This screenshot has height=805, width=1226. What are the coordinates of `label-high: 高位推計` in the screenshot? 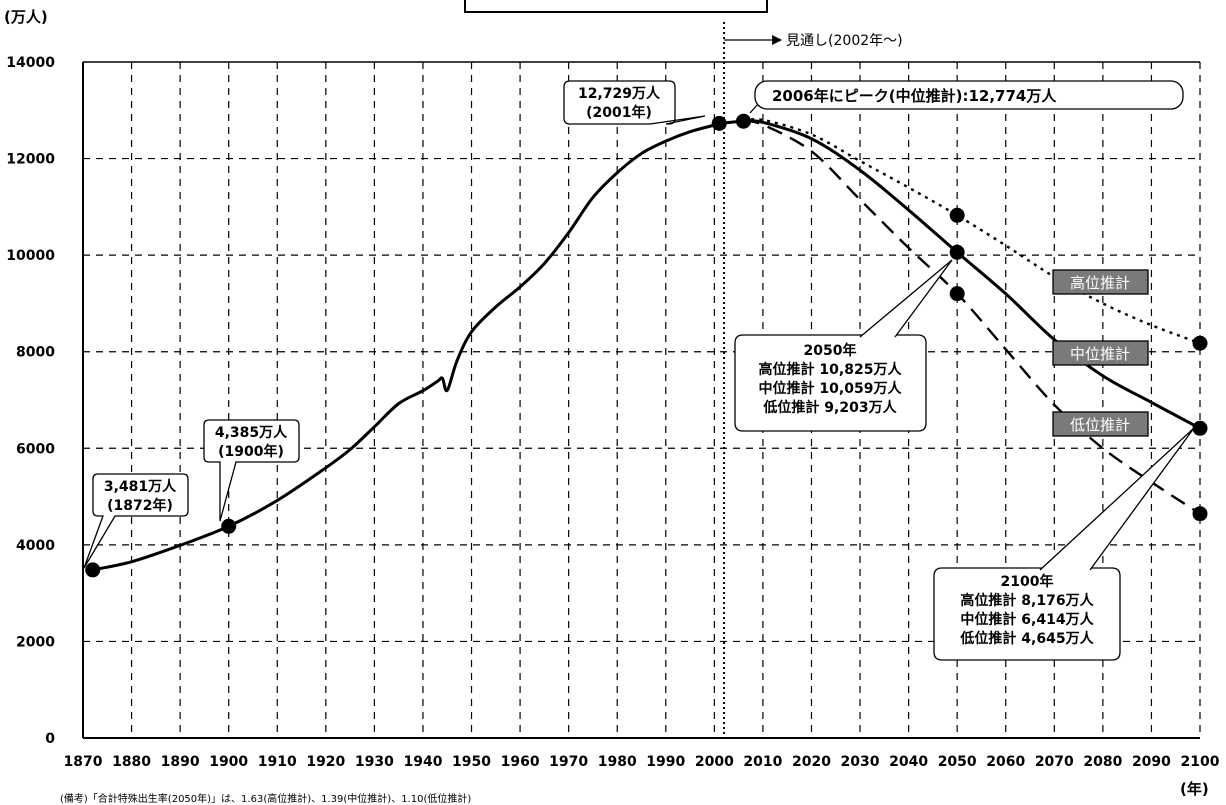 It's located at (1100, 282).